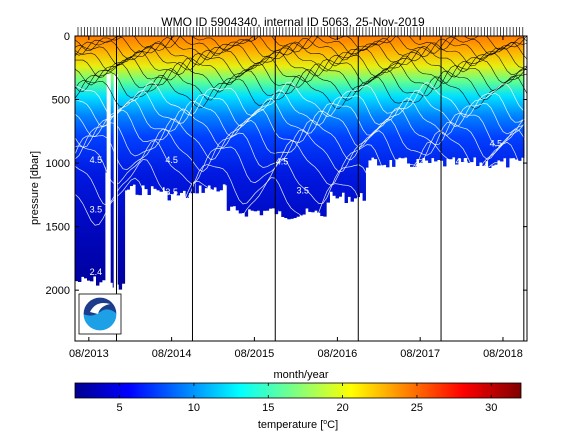  What do you see at coordinates (342, 408) in the screenshot?
I see `colorbar-tick-label: 20` at bounding box center [342, 408].